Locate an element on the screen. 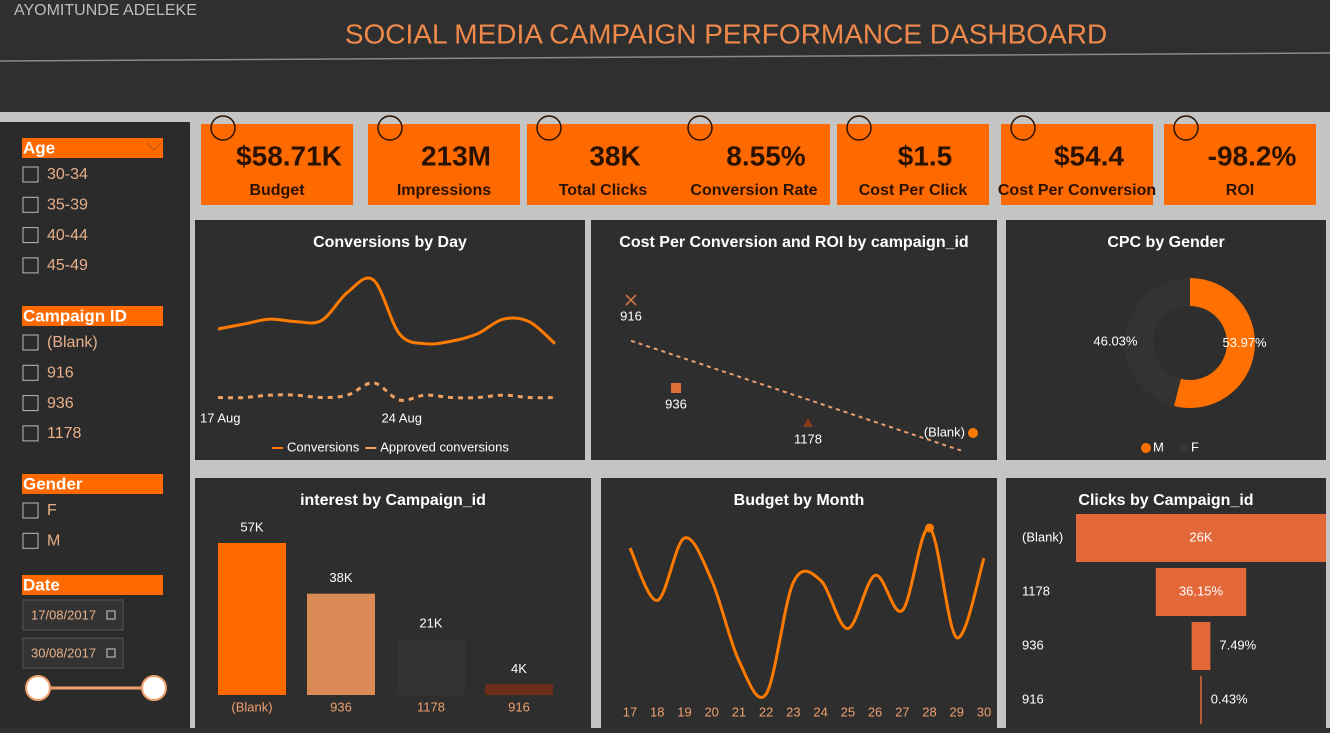 Image resolution: width=1330 pixels, height=733 pixels. date-value: 17/08/2017 is located at coordinates (63, 614).